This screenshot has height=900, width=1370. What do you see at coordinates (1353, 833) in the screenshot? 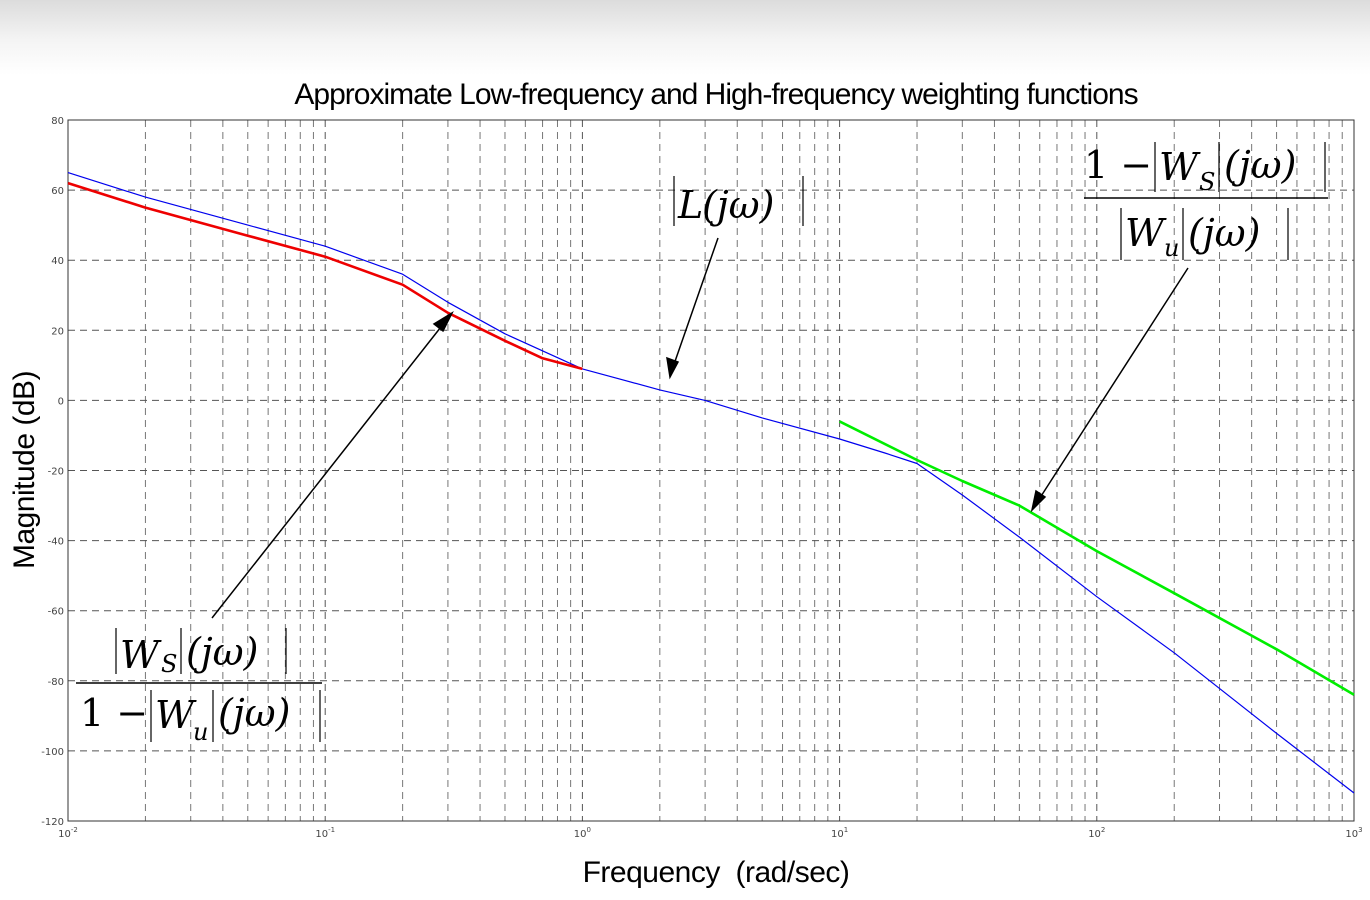
I see `x-tick-label: 10³` at bounding box center [1353, 833].